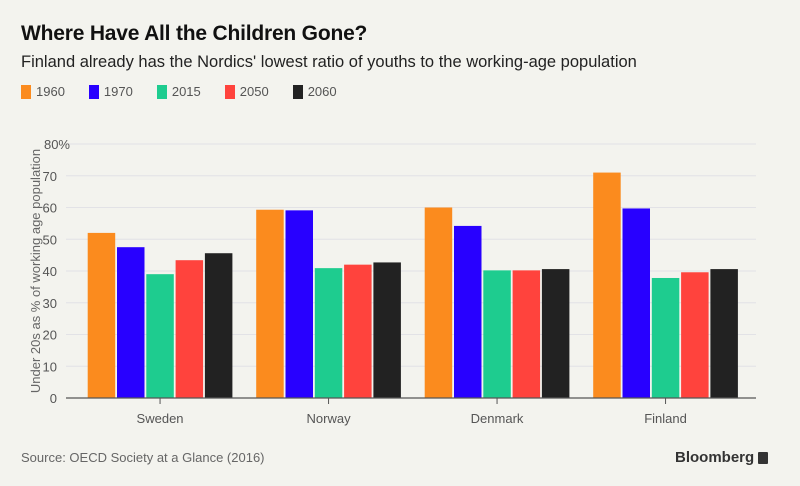 The height and width of the screenshot is (486, 800). Describe the element at coordinates (665, 337) in the screenshot. I see `bar-2015-finland` at that location.